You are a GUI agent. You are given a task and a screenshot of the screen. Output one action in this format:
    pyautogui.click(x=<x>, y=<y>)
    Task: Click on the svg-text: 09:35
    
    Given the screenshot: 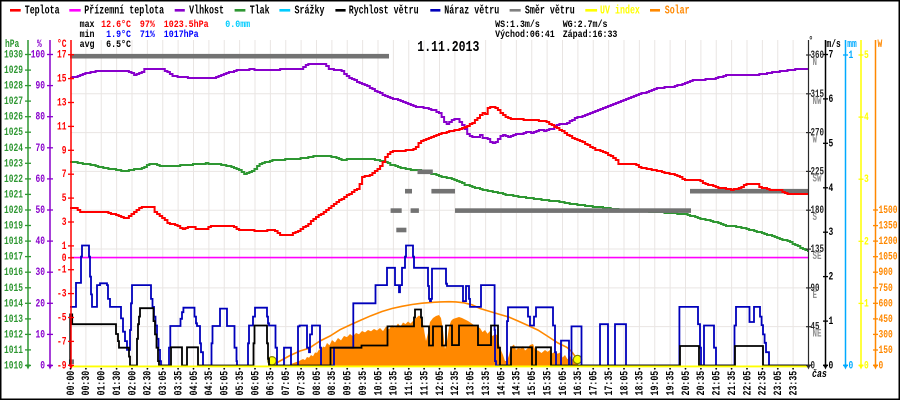 What is the action you would take?
    pyautogui.click(x=363, y=383)
    